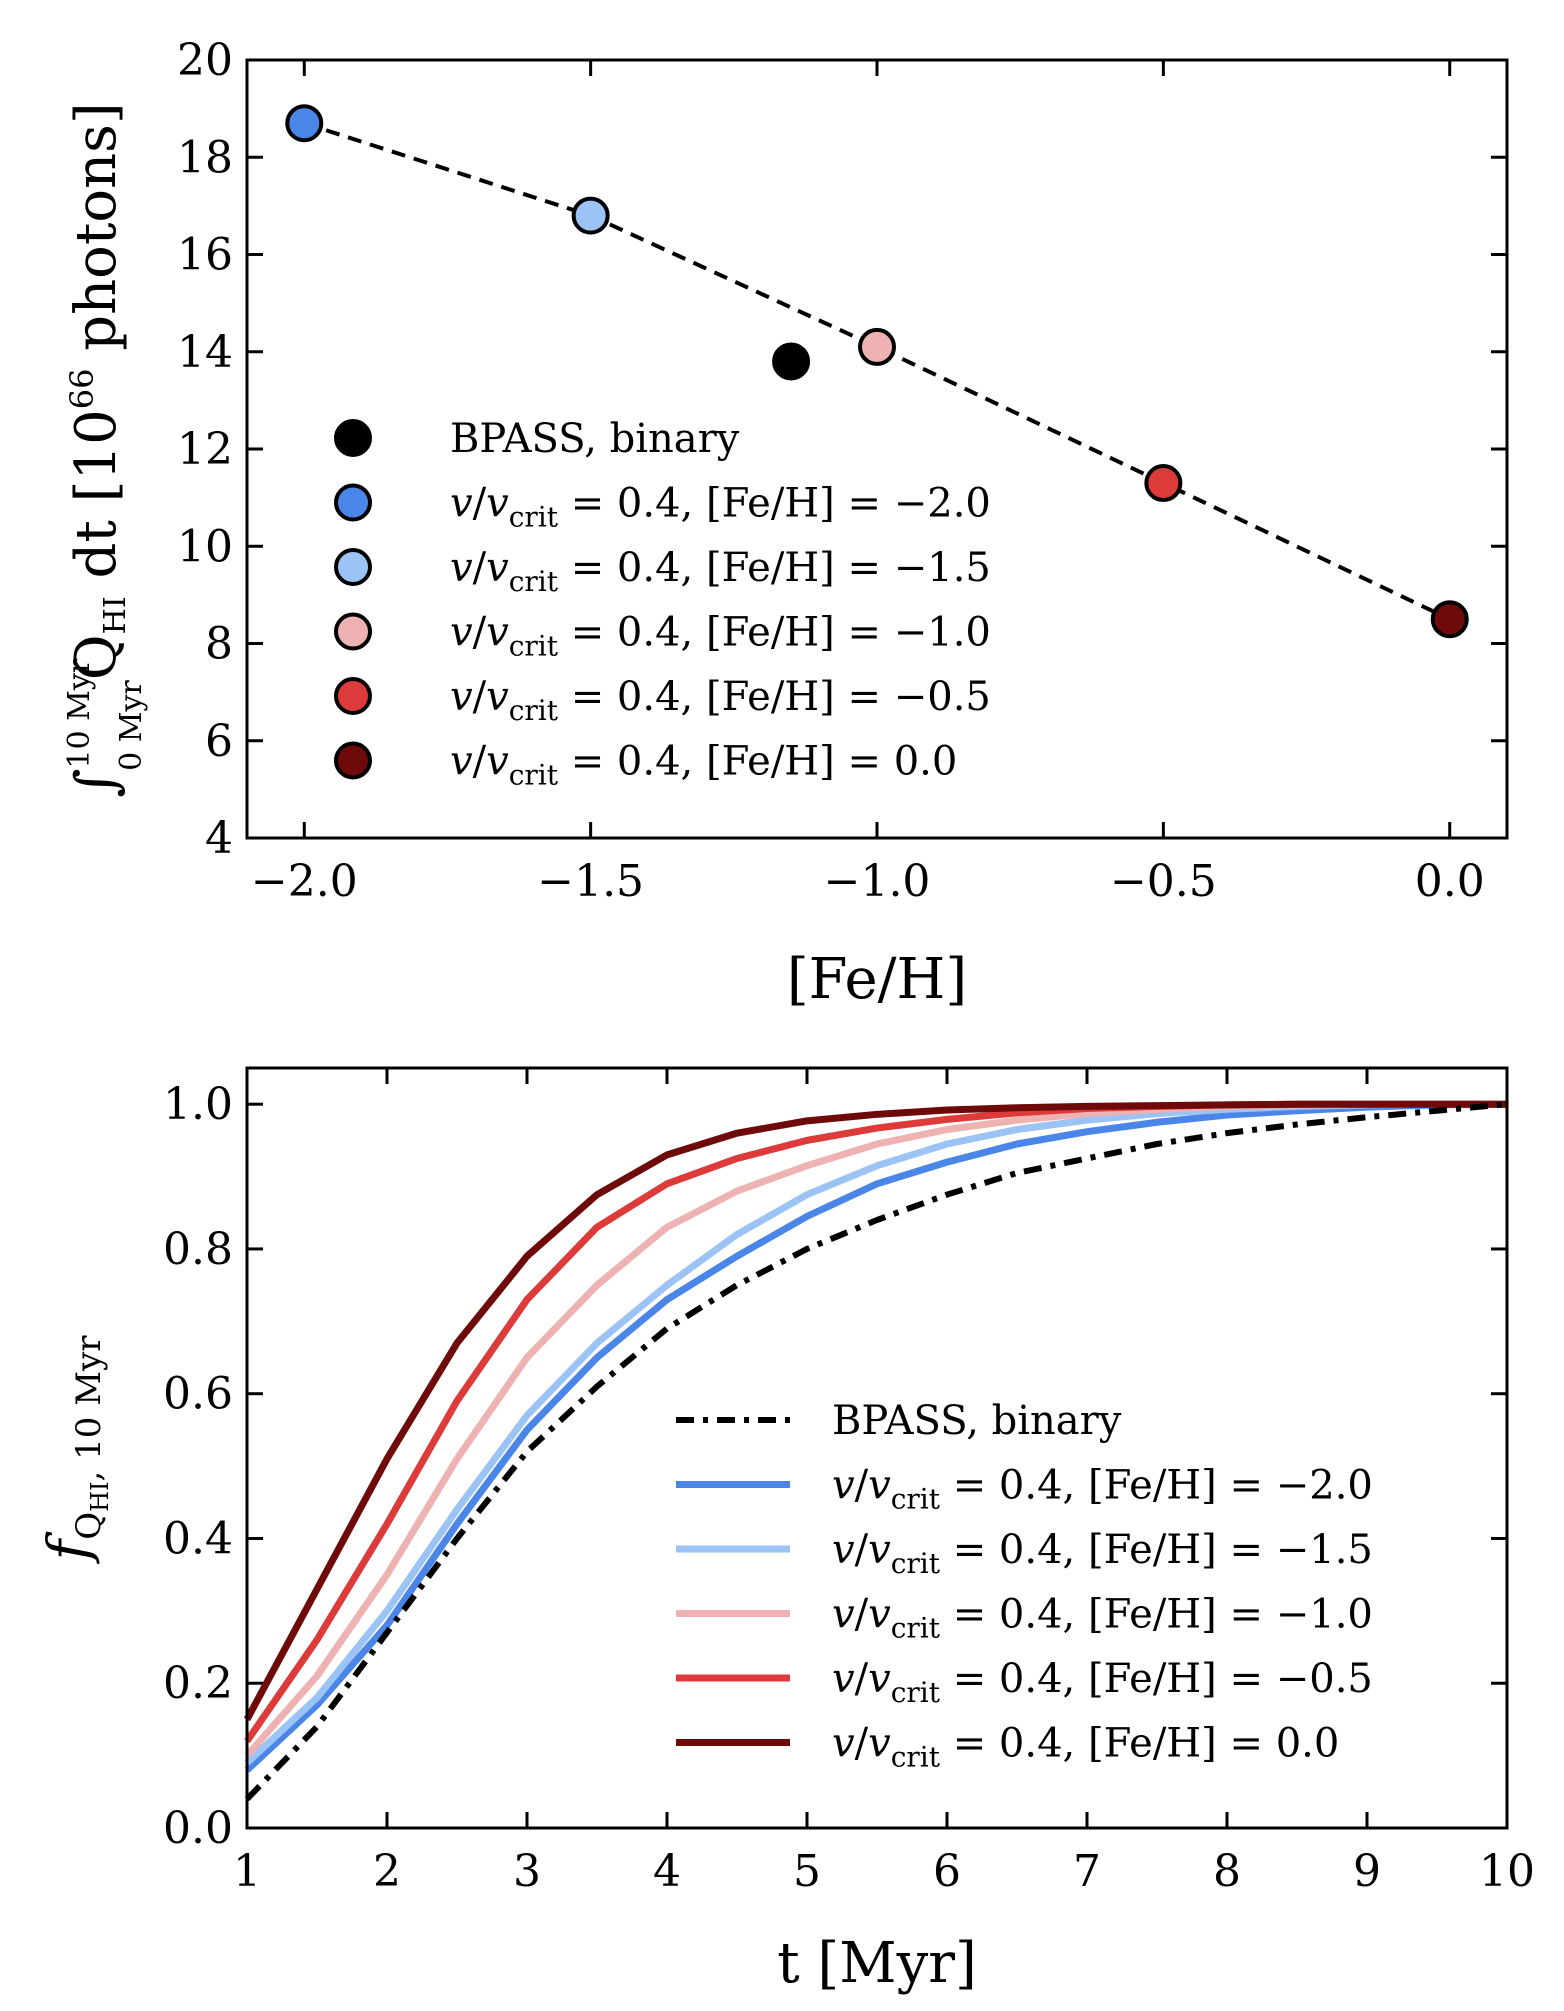 The height and width of the screenshot is (2011, 1564). Describe the element at coordinates (205, 546) in the screenshot. I see `y-tick-label: 10` at that location.